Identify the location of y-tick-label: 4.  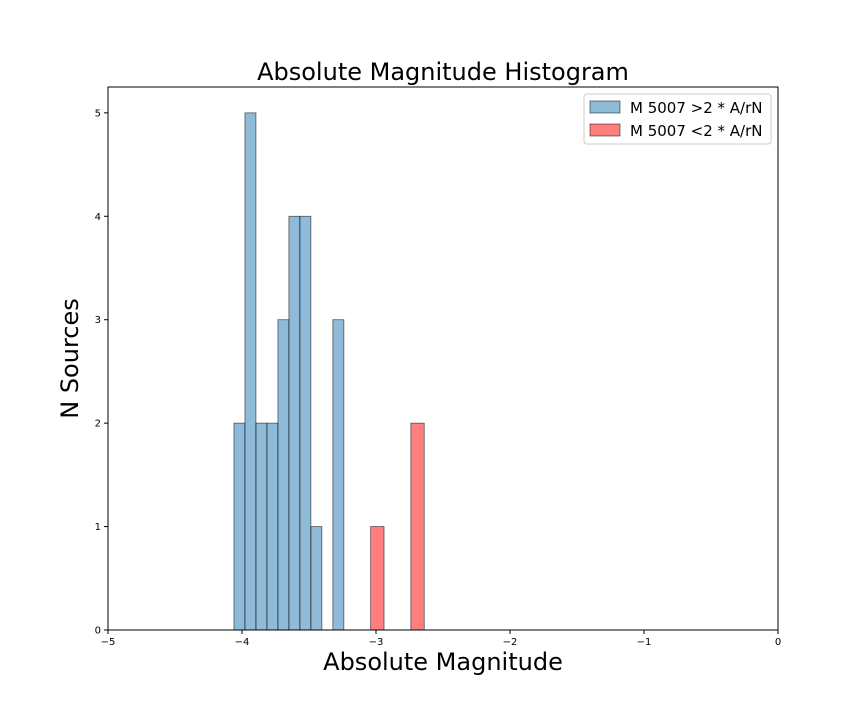
(98, 217).